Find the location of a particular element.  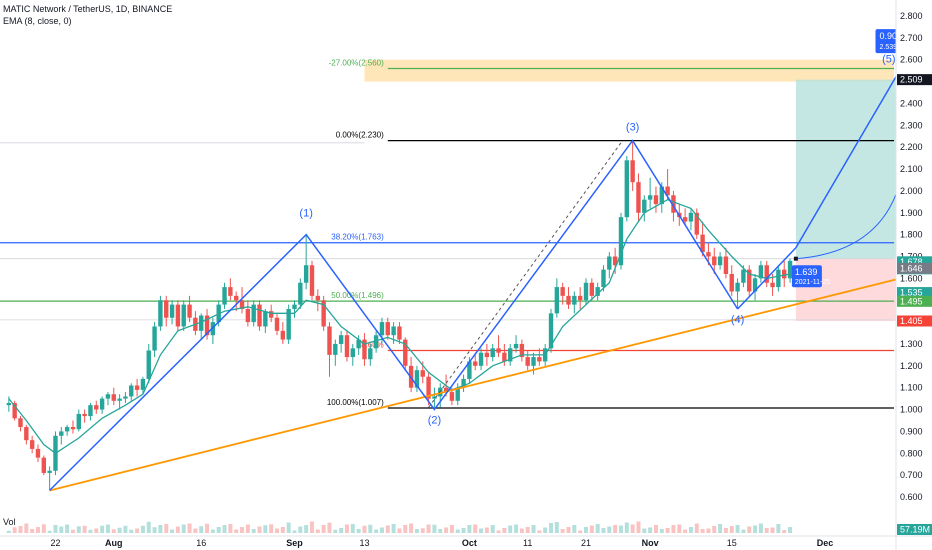

elliott-wave-label: (2) is located at coordinates (434, 421).